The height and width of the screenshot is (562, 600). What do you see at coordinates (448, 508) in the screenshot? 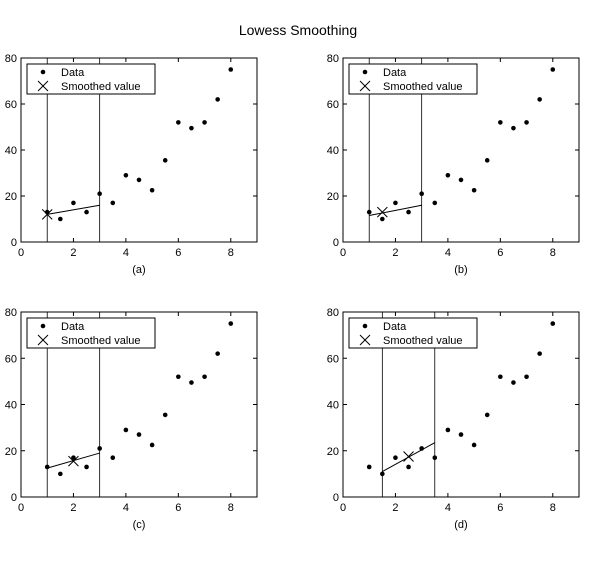
I see `x-tick-label: 4` at bounding box center [448, 508].